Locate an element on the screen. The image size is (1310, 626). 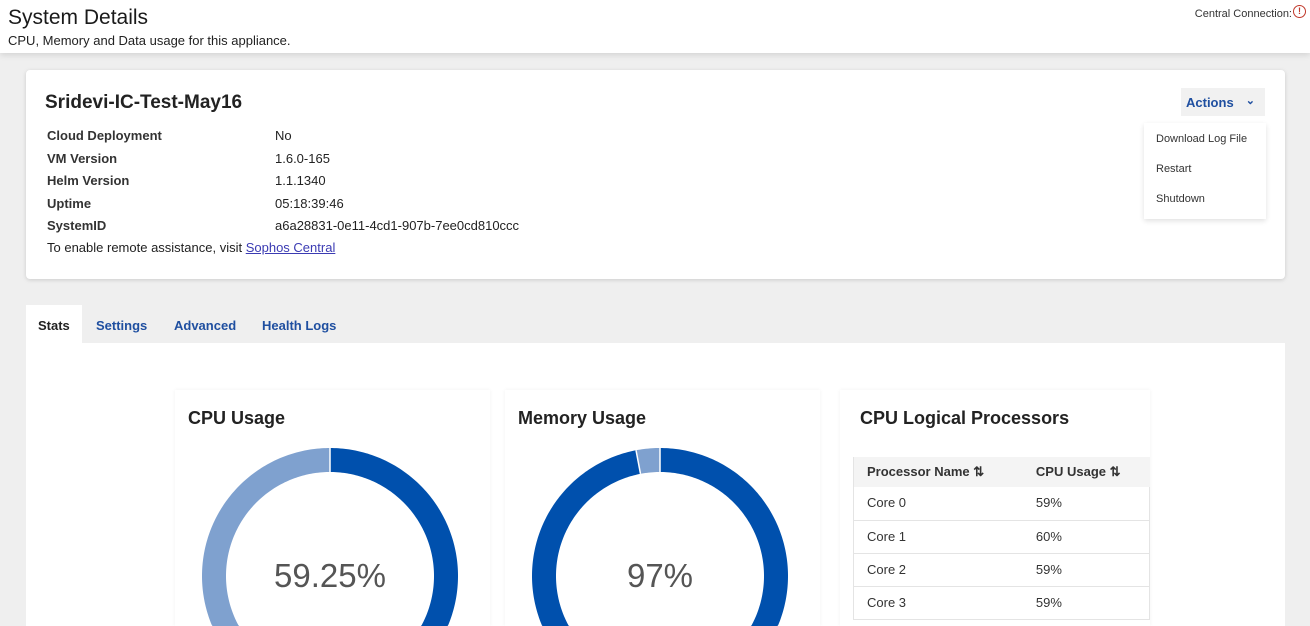
detail-label: Uptime is located at coordinates (69, 203).